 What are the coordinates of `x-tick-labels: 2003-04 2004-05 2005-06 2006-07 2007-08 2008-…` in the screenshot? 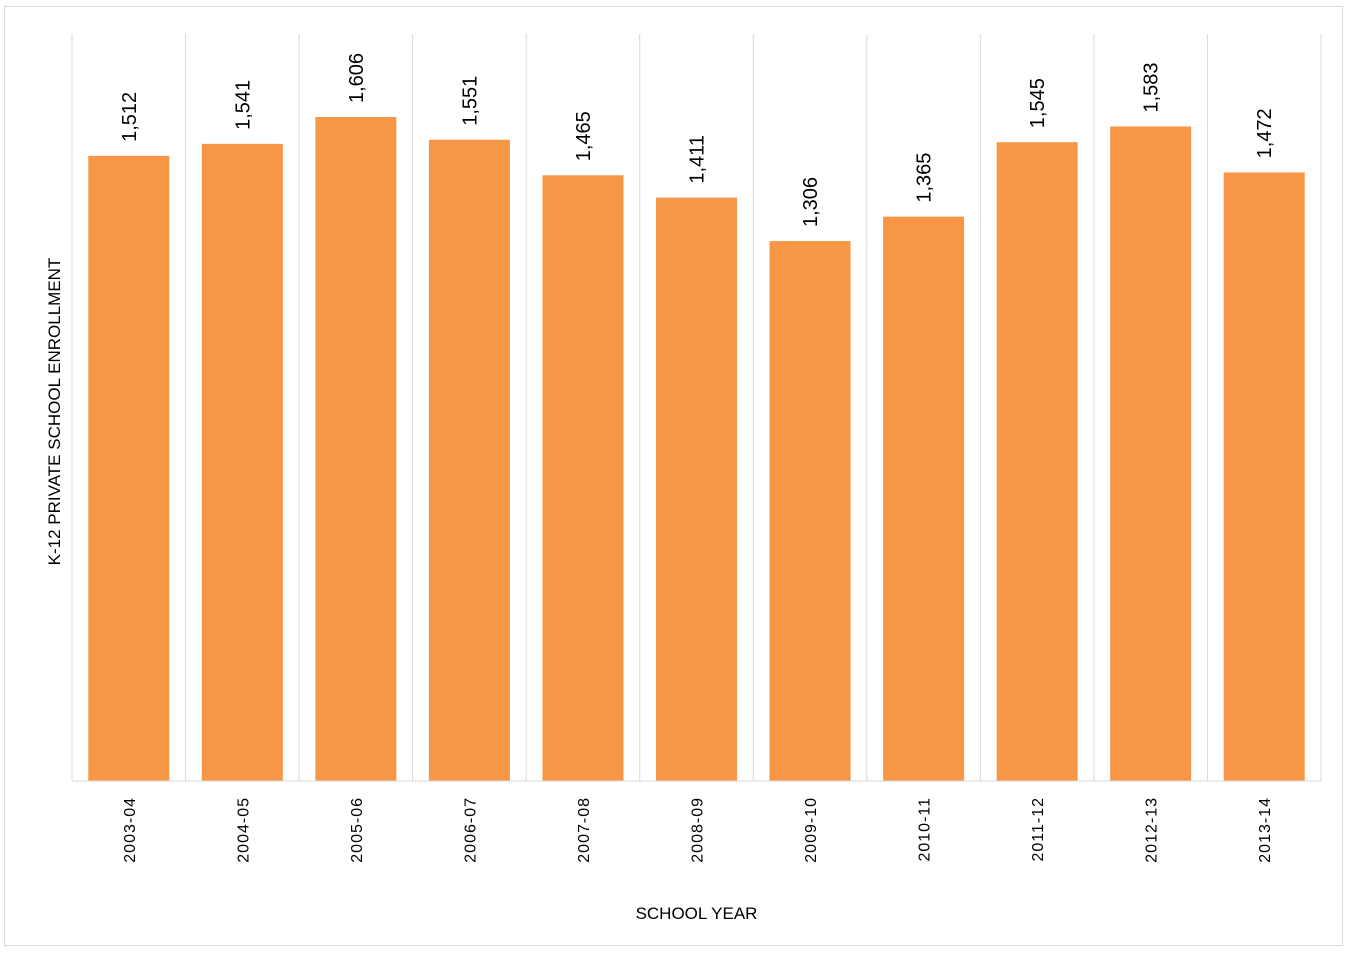 It's located at (698, 830).